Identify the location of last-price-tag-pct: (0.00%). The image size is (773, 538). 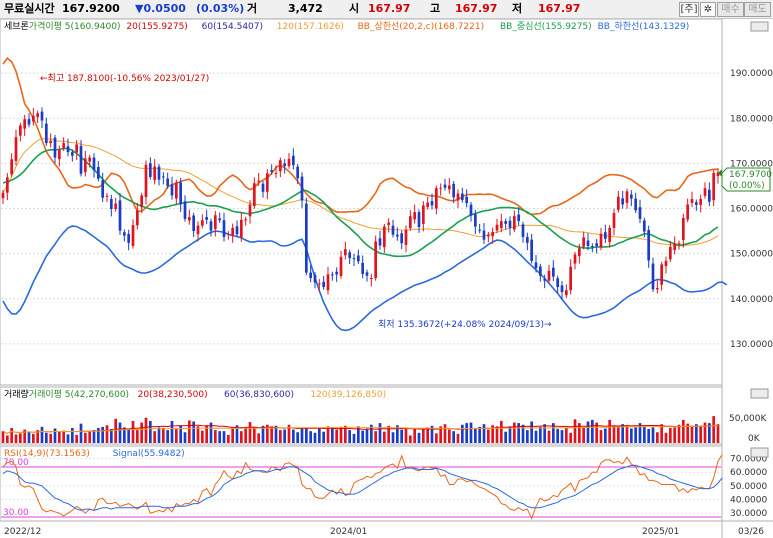
(747, 186).